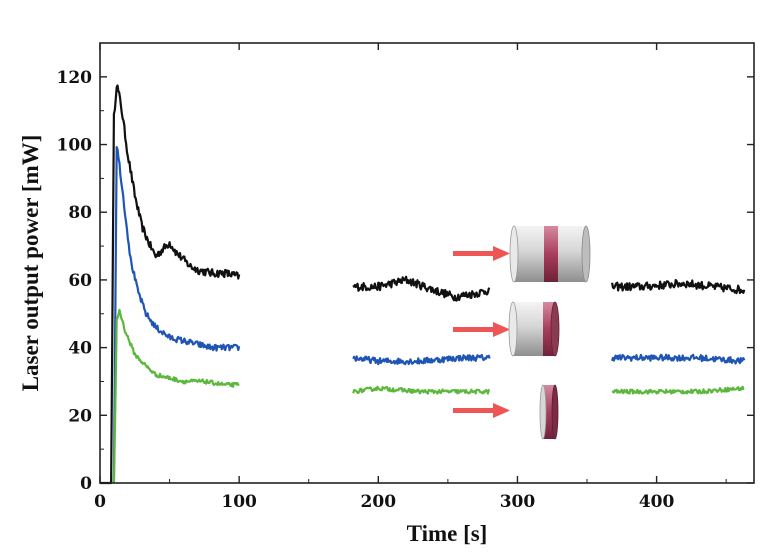  What do you see at coordinates (75, 146) in the screenshot?
I see `y-tick-label: 100` at bounding box center [75, 146].